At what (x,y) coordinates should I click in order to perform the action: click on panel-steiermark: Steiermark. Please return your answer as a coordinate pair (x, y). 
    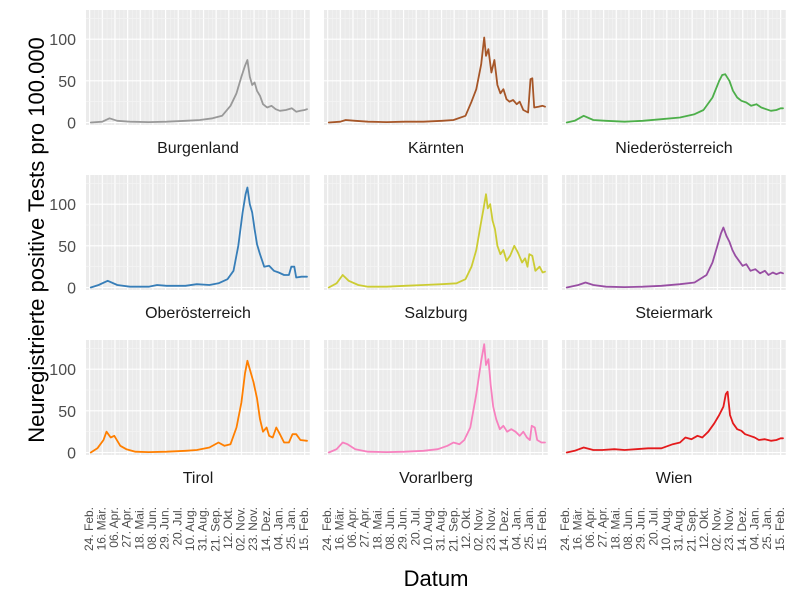
    Looking at the image, I should click on (674, 254).